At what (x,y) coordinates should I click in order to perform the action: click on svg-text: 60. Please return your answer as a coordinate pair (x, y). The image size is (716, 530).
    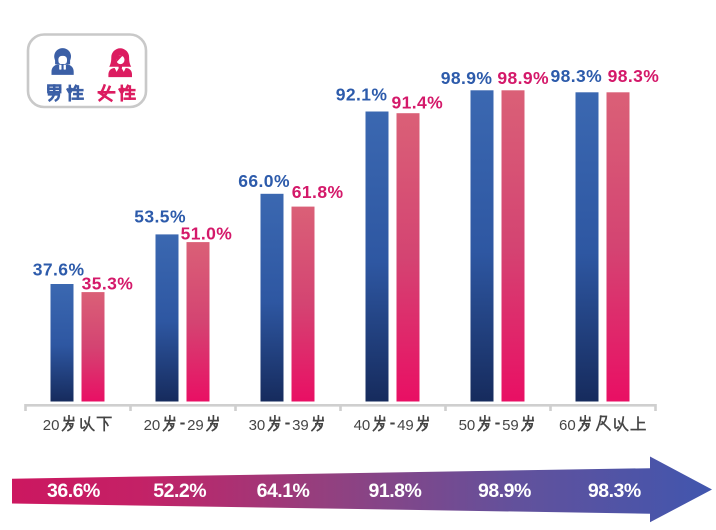
    Looking at the image, I should click on (567, 425).